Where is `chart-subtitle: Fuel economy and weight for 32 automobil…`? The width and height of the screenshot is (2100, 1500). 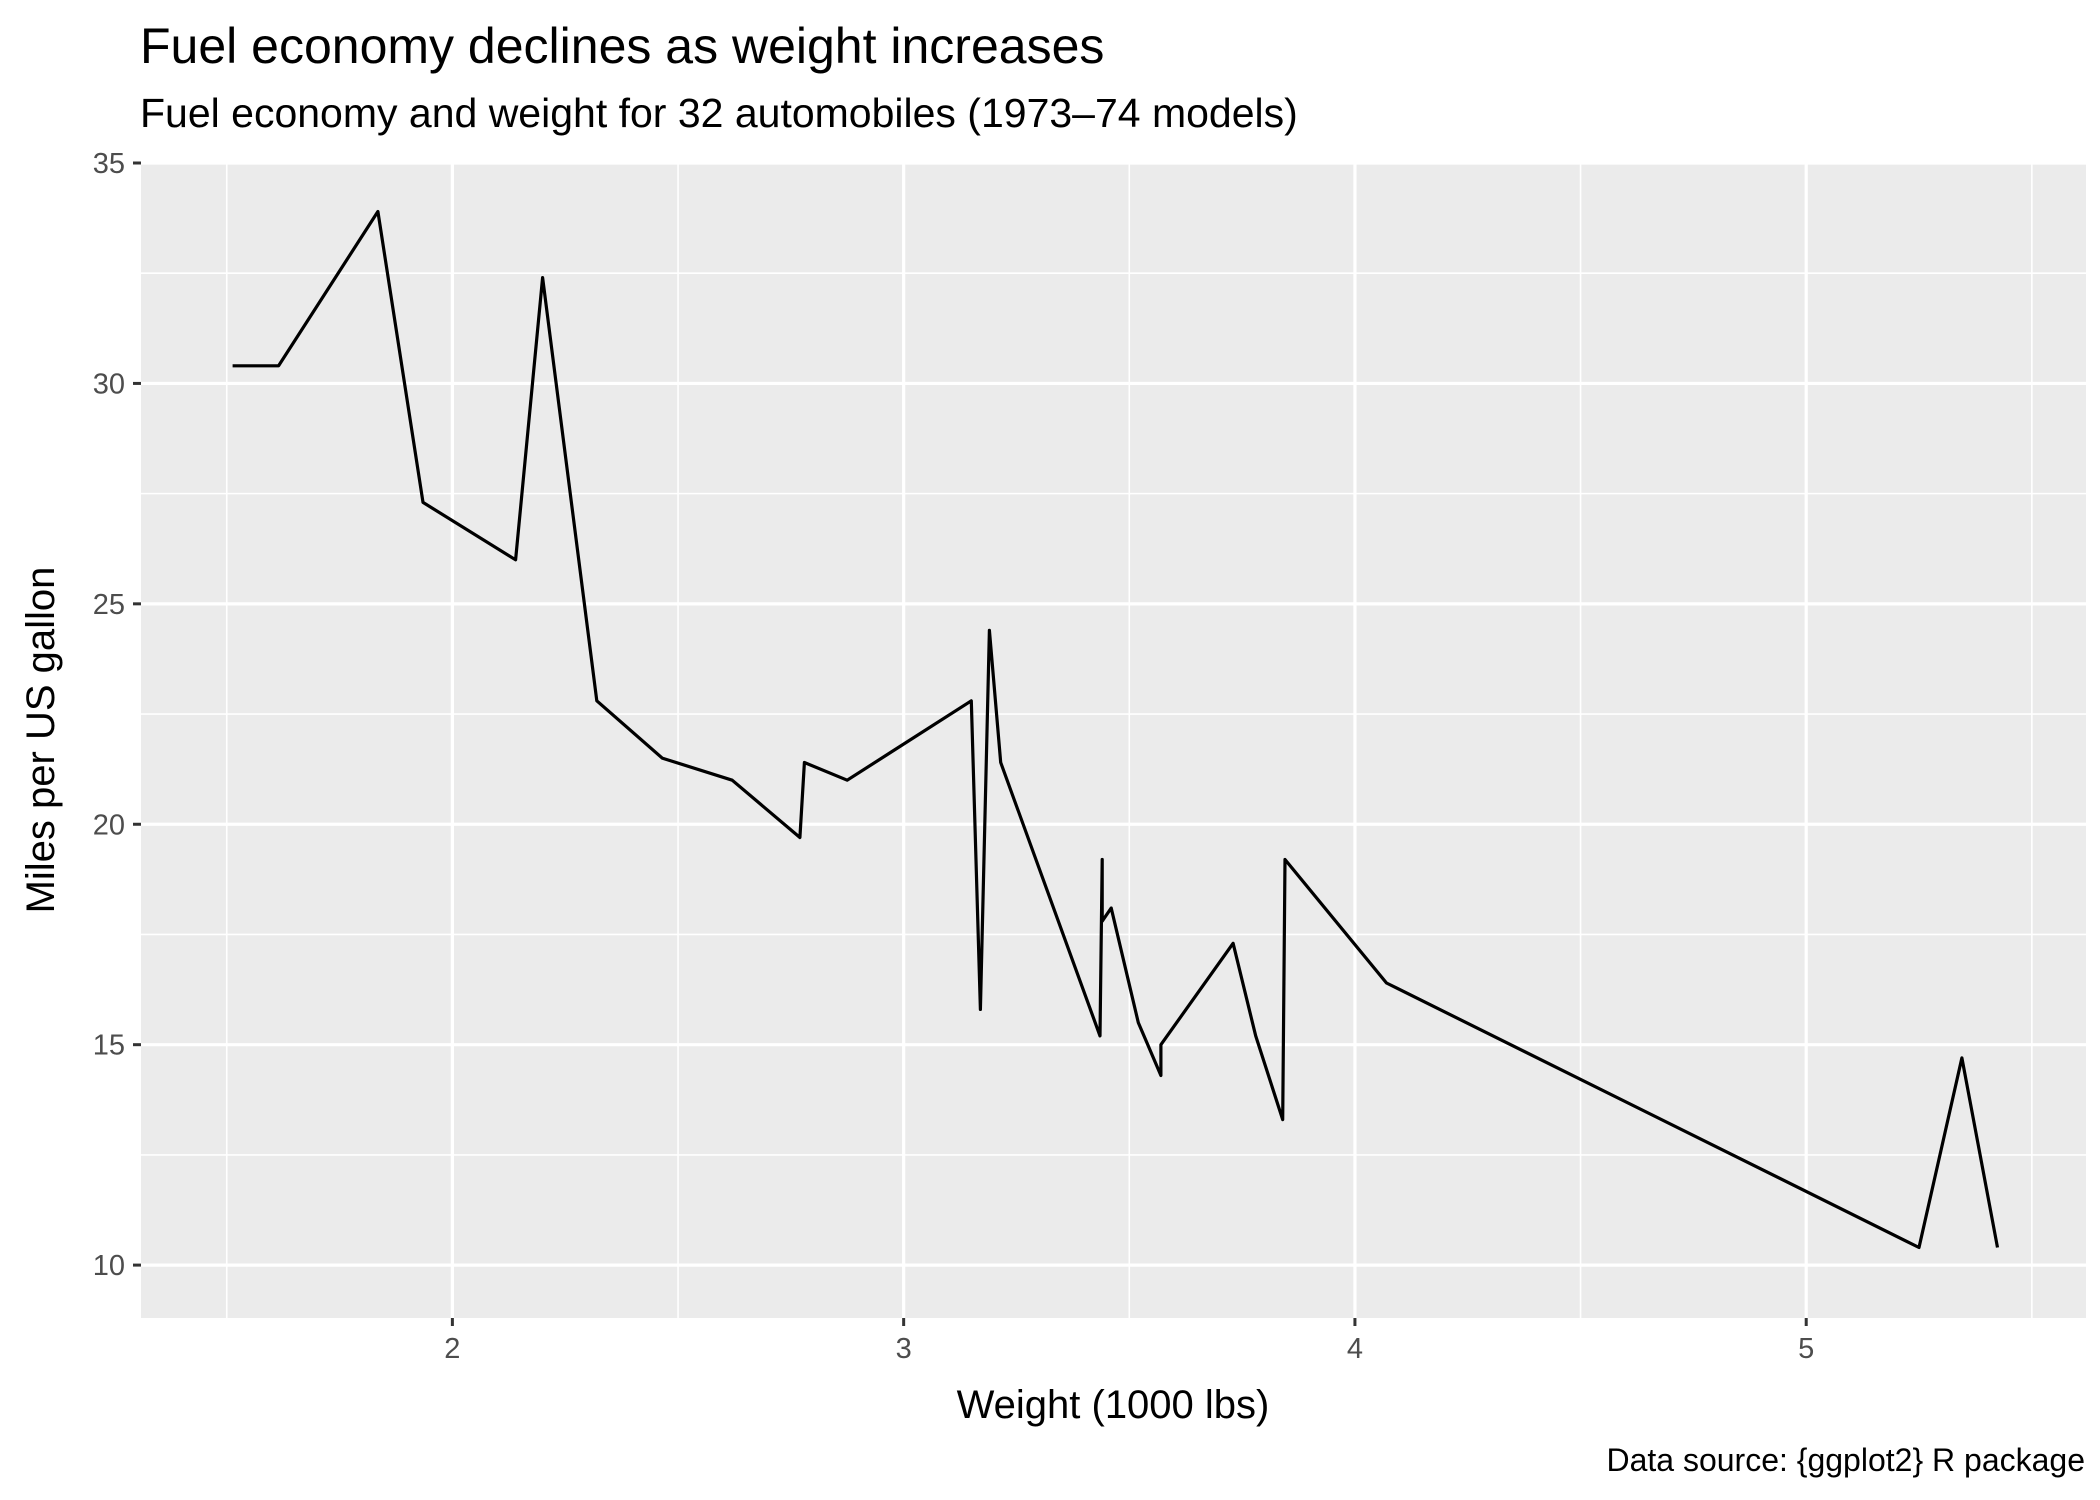
chart-subtitle: Fuel economy and weight for 32 automobil… is located at coordinates (719, 113).